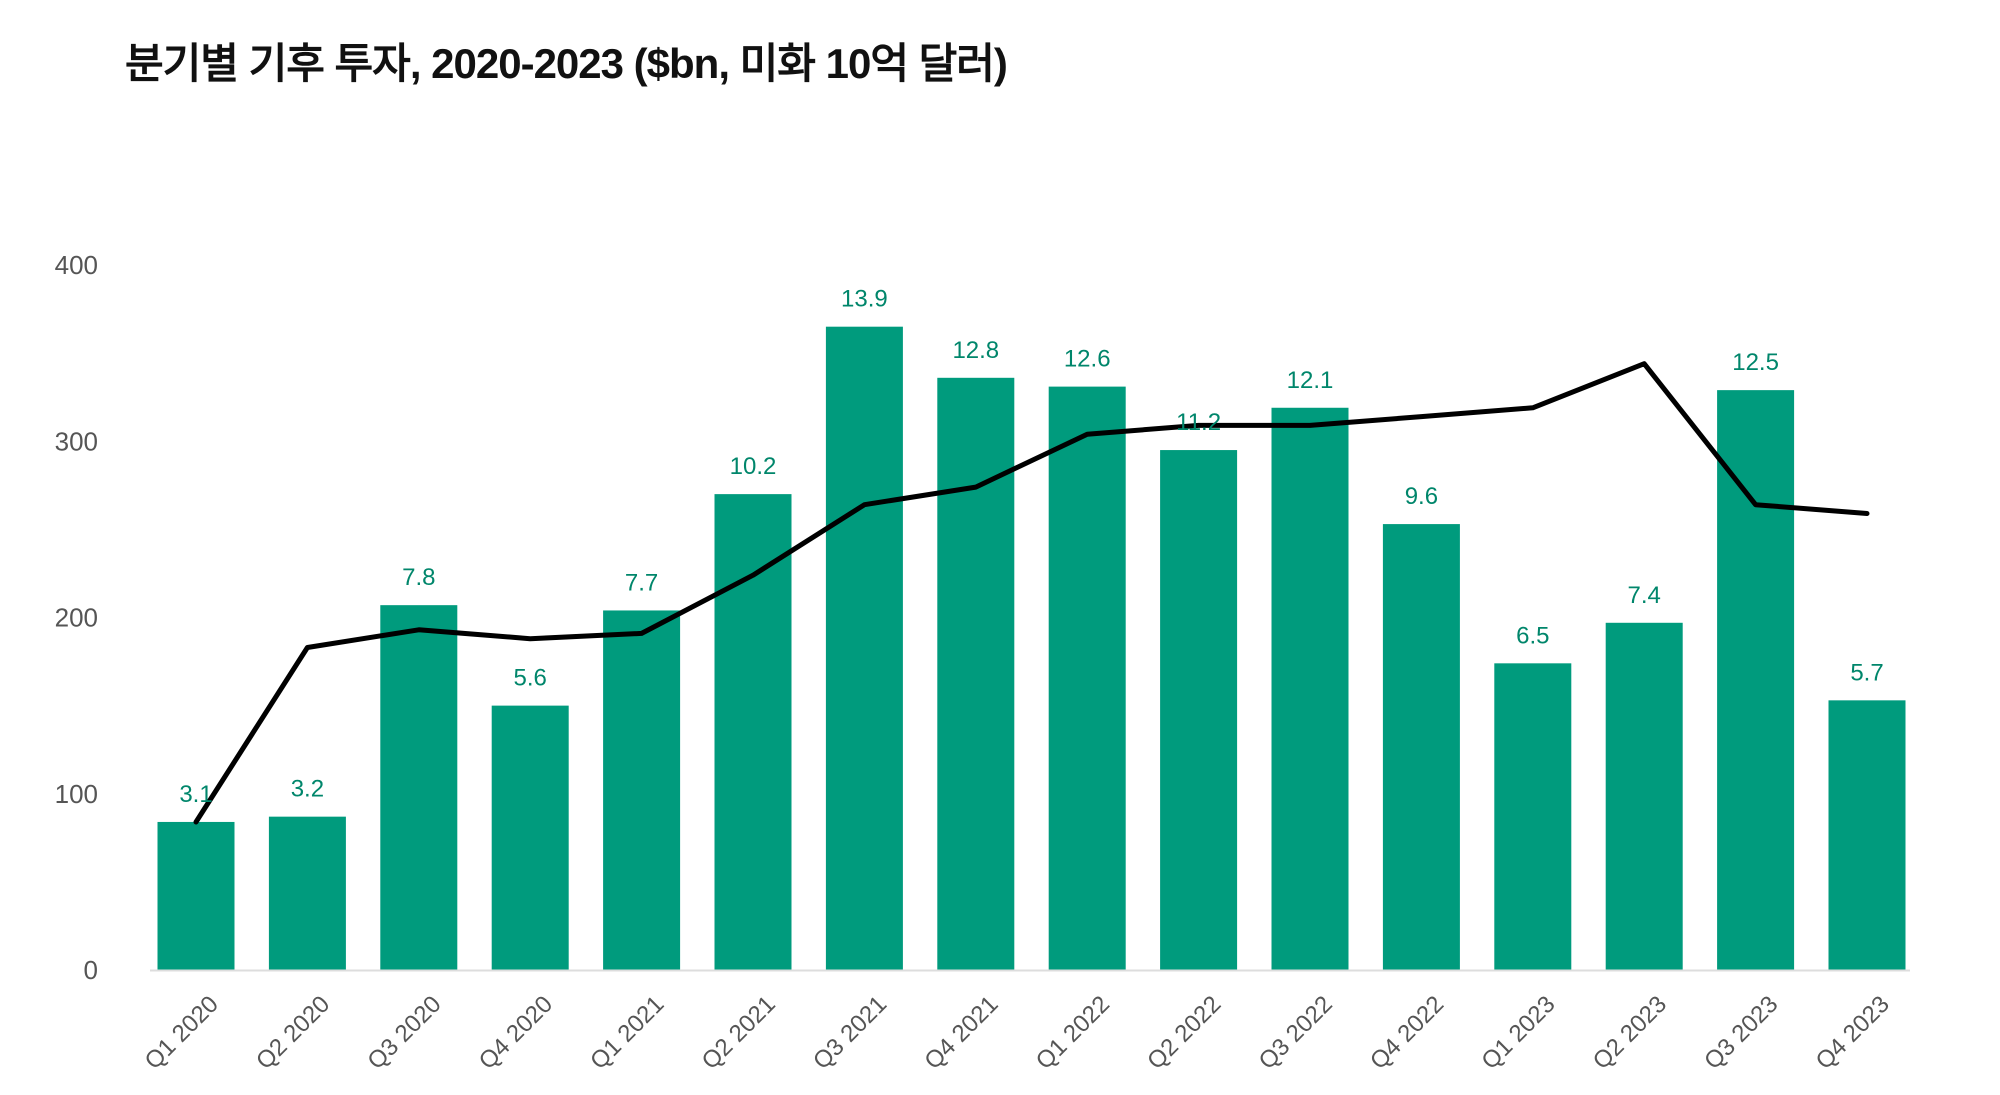 The width and height of the screenshot is (2000, 1095). I want to click on data-label: 12.1, so click(1310, 380).